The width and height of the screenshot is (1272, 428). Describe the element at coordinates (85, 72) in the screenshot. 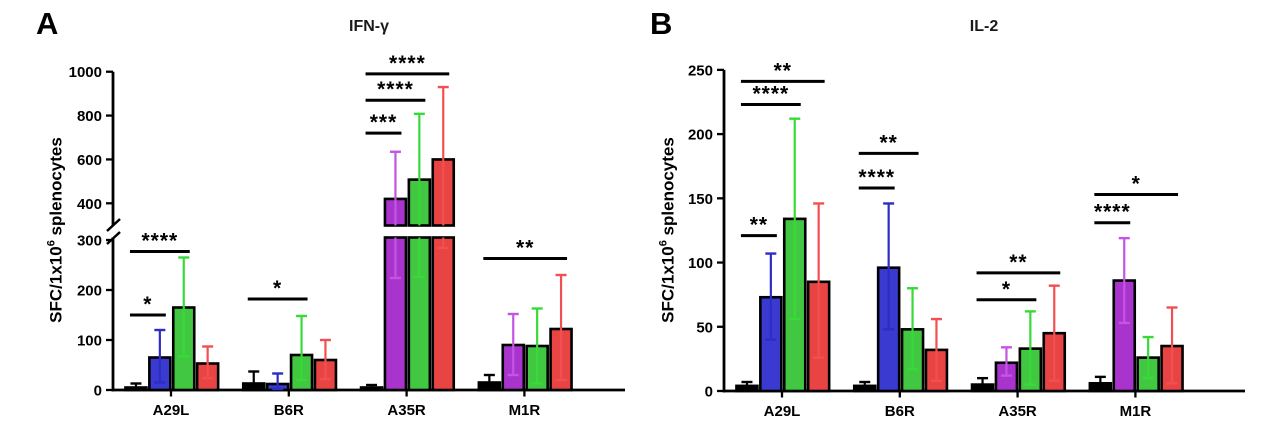

I see `y-tick-label: 1000` at that location.